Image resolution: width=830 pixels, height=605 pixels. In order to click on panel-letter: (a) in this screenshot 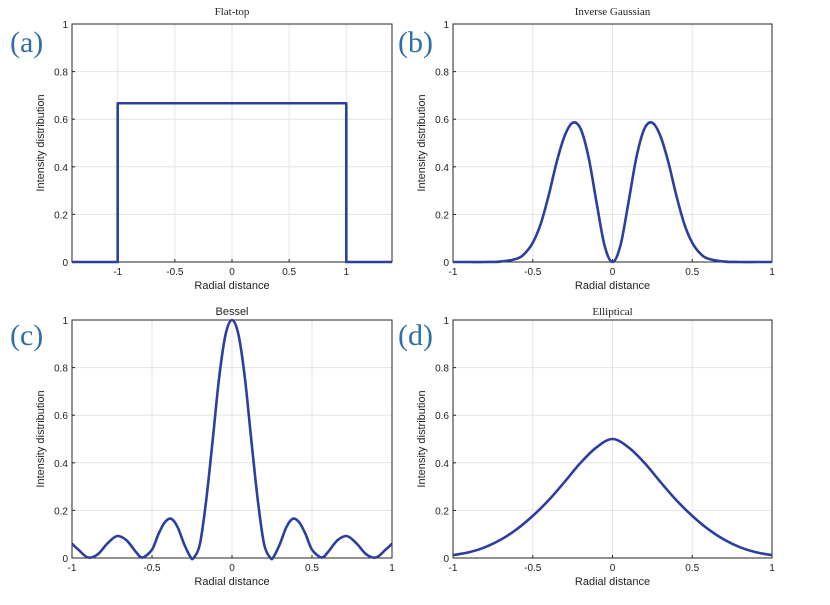, I will do `click(26, 42)`.